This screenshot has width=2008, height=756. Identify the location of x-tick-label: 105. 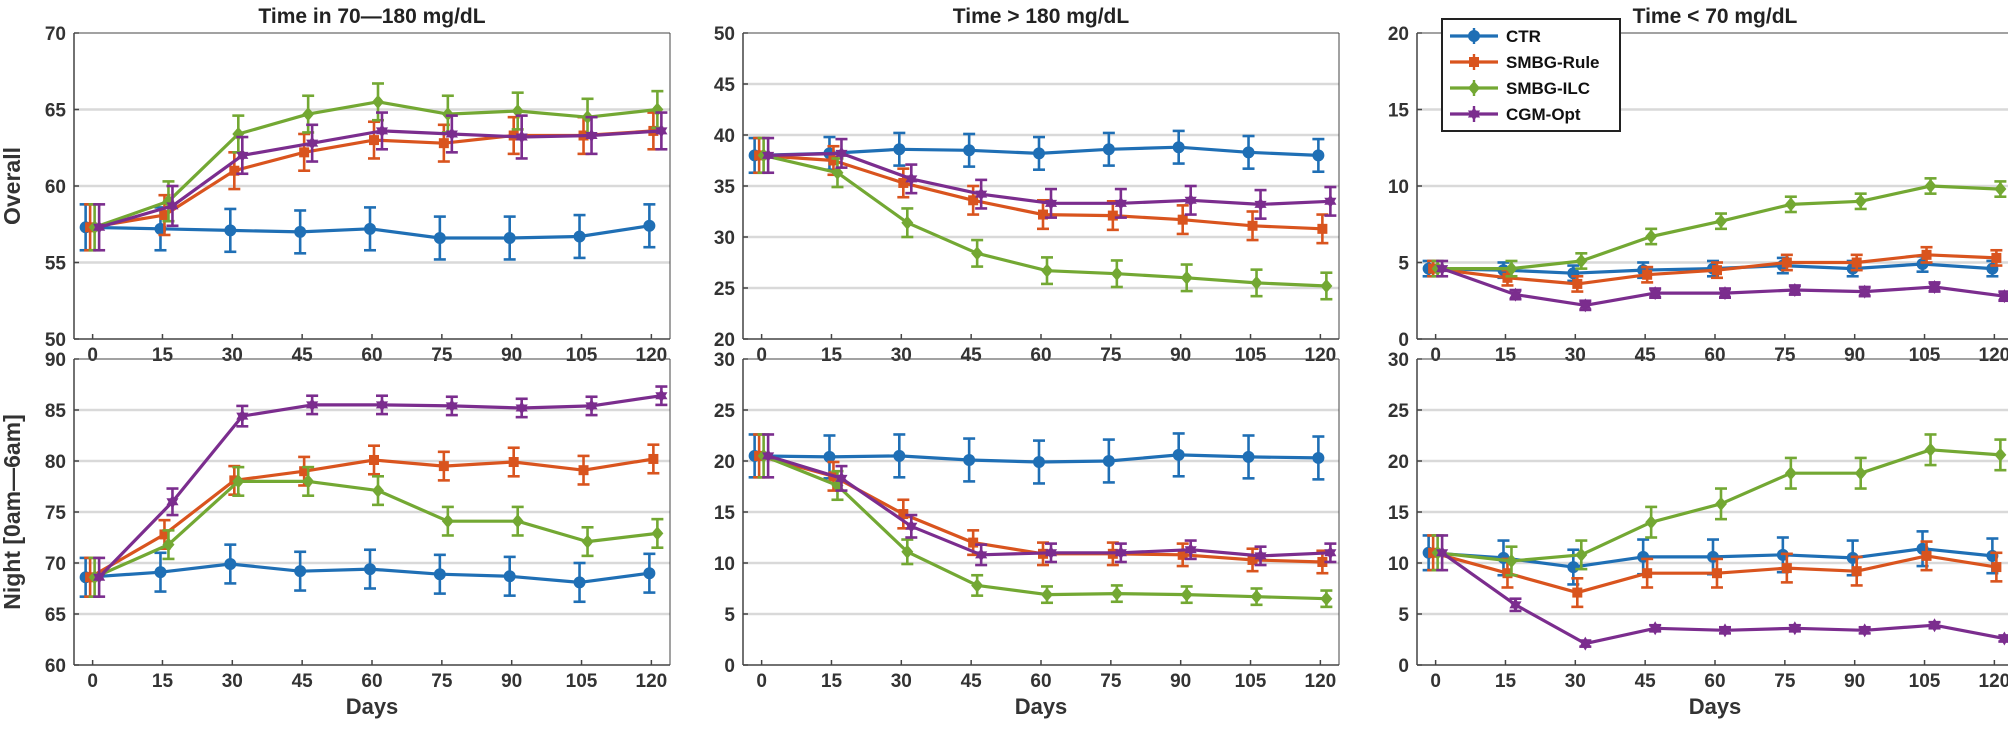
(1925, 355).